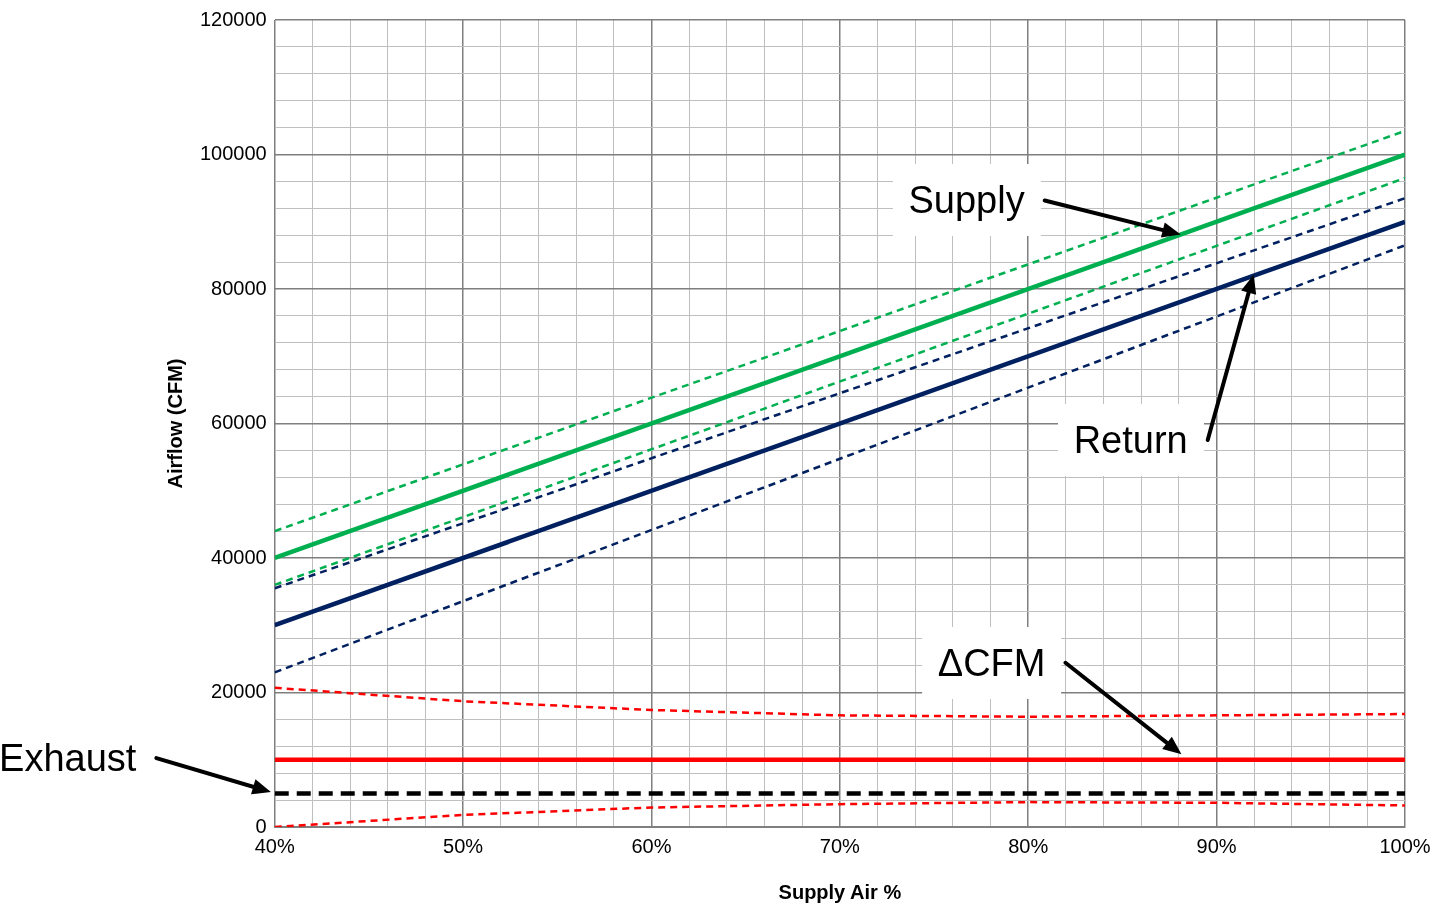 The height and width of the screenshot is (913, 1441). Describe the element at coordinates (174, 423) in the screenshot. I see `y-axis-title: Airflow (CFM)` at that location.